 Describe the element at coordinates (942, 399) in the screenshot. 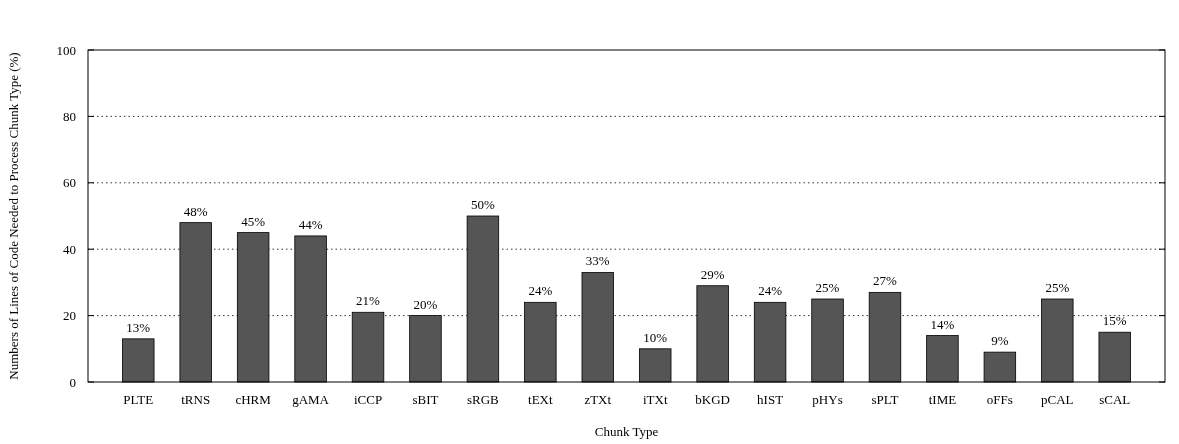

I see `x-tick-label: tIME` at that location.